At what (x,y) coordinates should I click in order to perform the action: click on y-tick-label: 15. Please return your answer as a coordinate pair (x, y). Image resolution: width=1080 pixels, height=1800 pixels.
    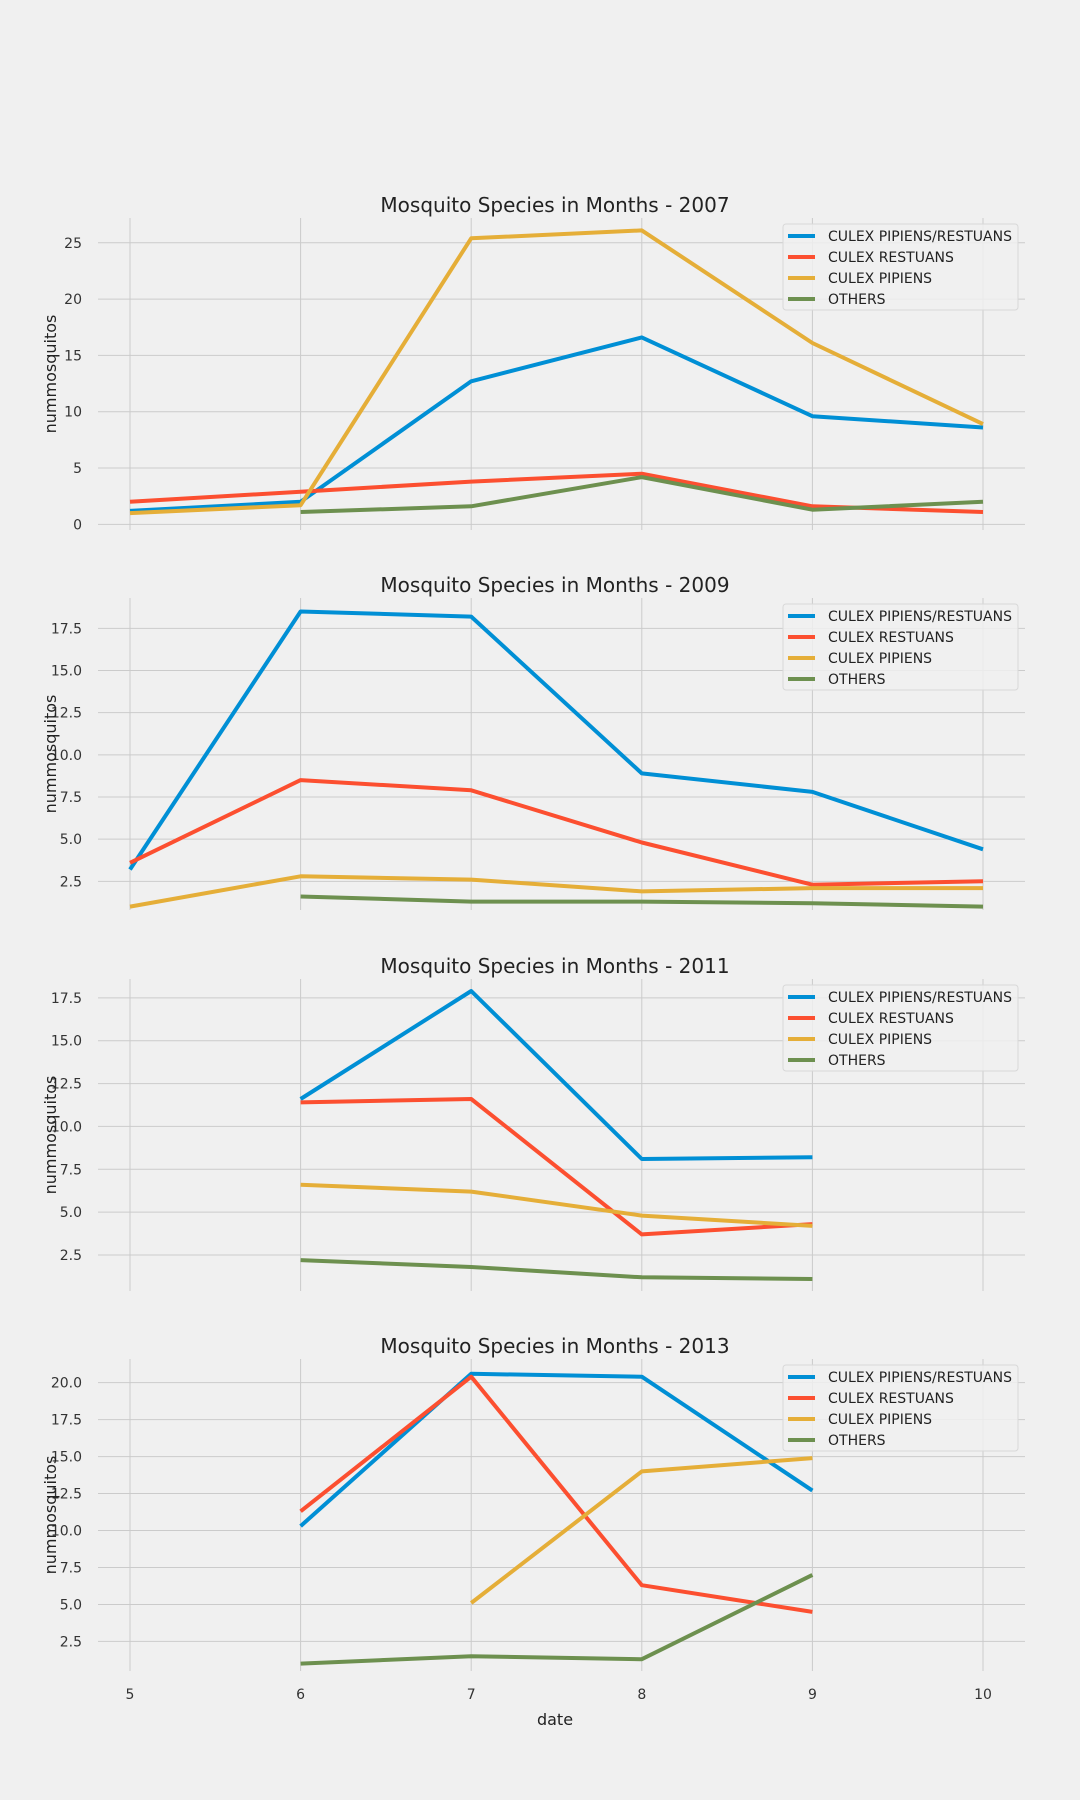
    Looking at the image, I should click on (73, 356).